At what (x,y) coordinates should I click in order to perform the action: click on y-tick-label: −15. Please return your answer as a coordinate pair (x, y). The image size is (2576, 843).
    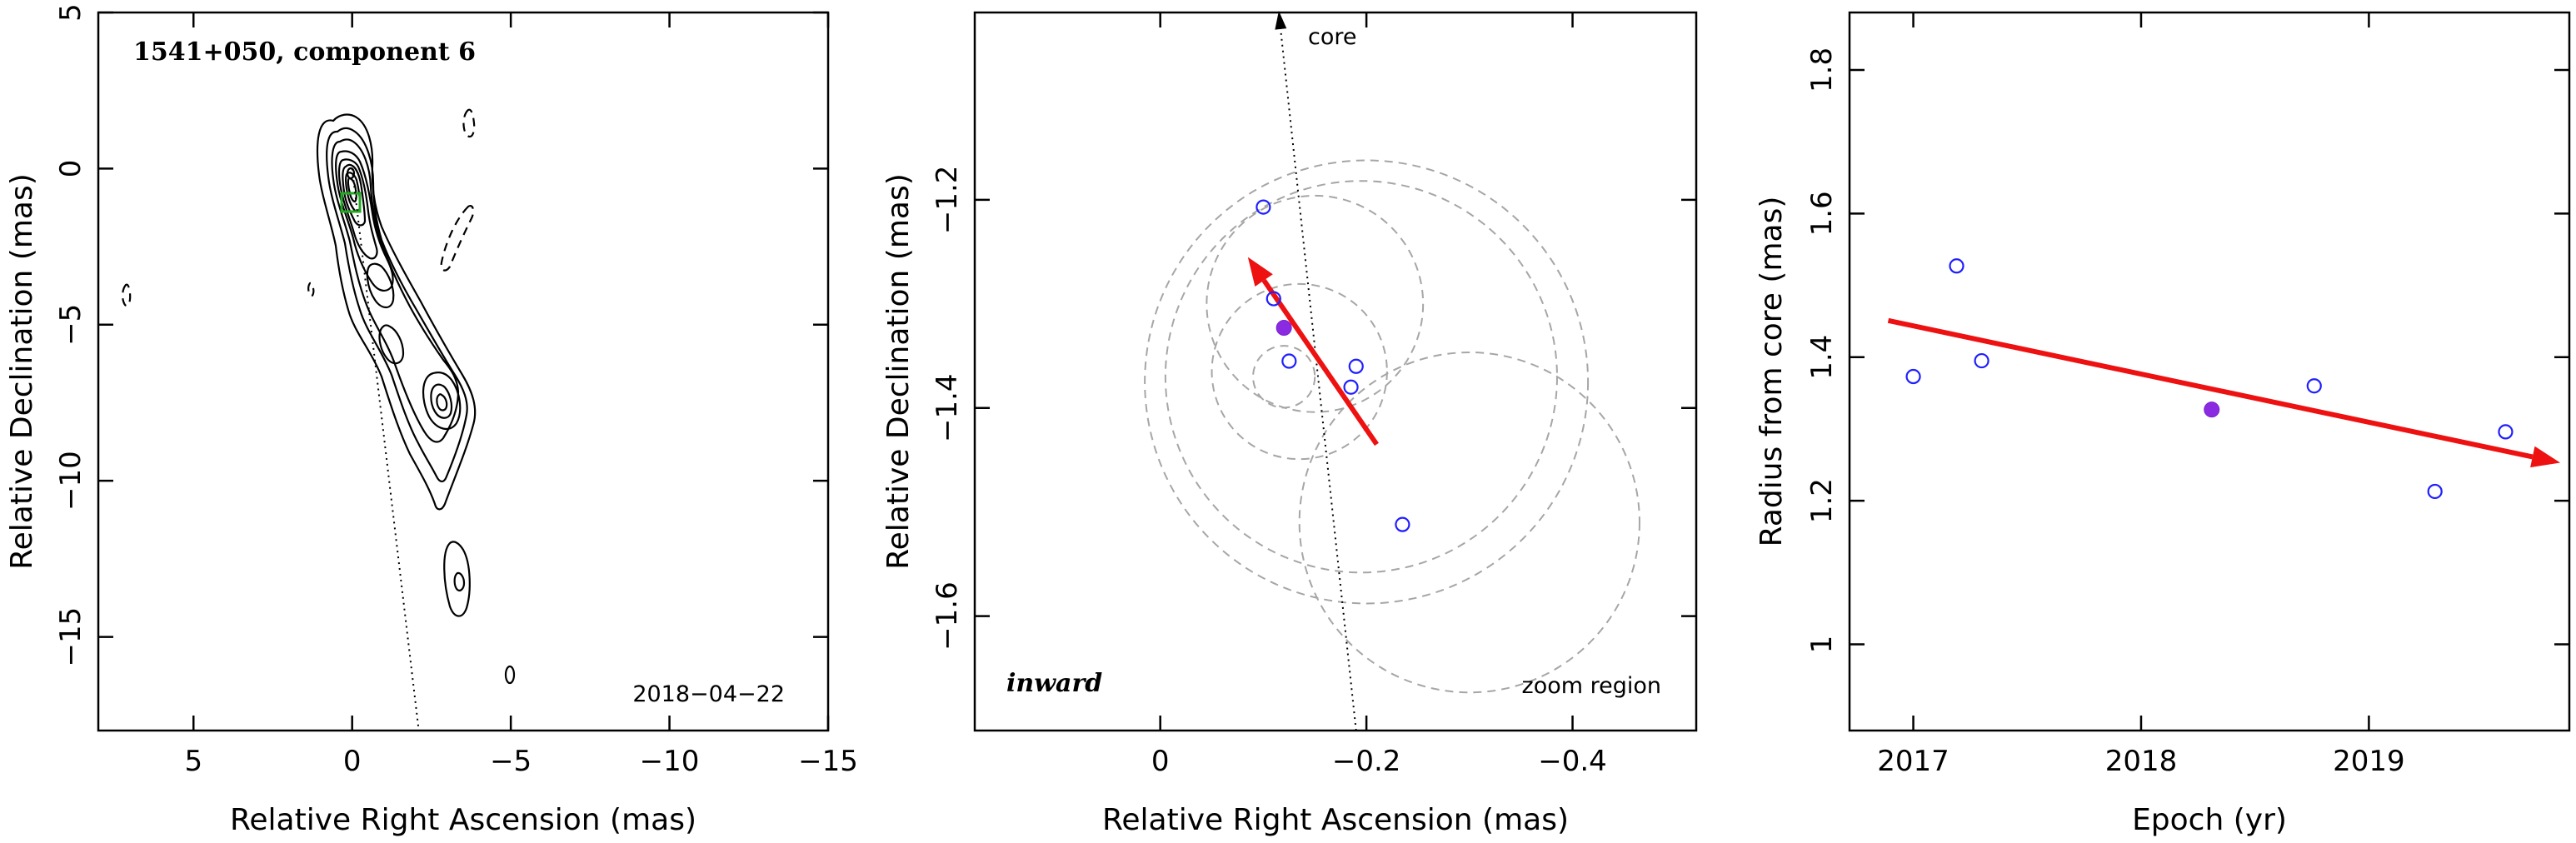
    Looking at the image, I should click on (70, 637).